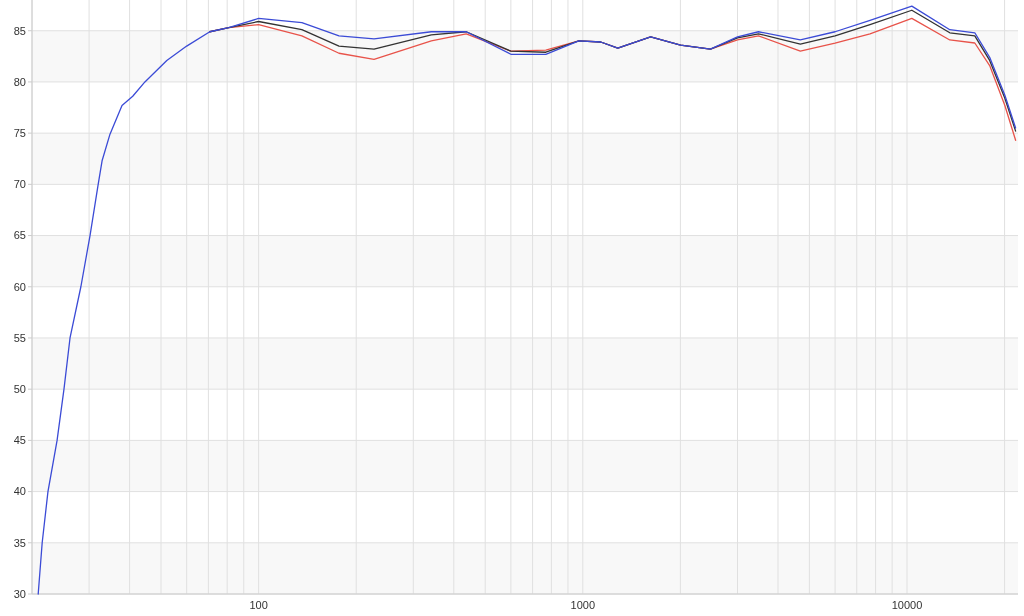 The height and width of the screenshot is (616, 1024). What do you see at coordinates (19, 30) in the screenshot?
I see `y-tick-label: 85` at bounding box center [19, 30].